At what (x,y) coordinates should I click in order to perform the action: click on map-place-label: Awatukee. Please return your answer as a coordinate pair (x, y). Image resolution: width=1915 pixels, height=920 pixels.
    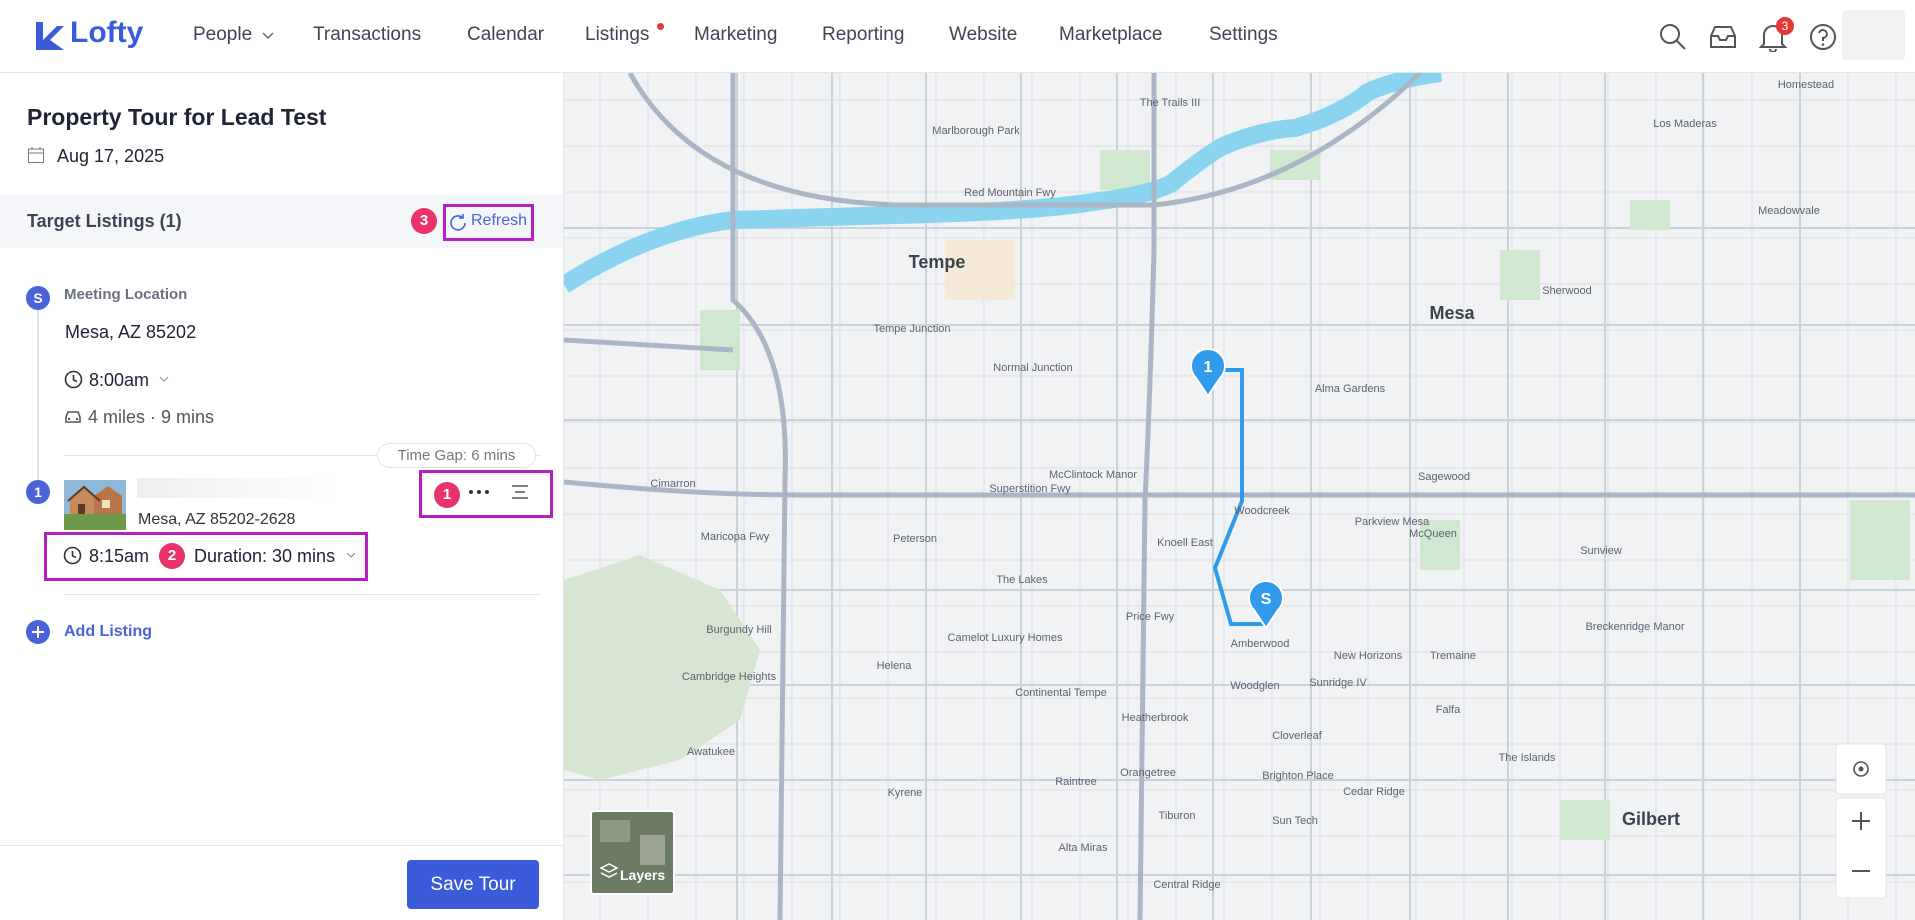
    Looking at the image, I should click on (711, 752).